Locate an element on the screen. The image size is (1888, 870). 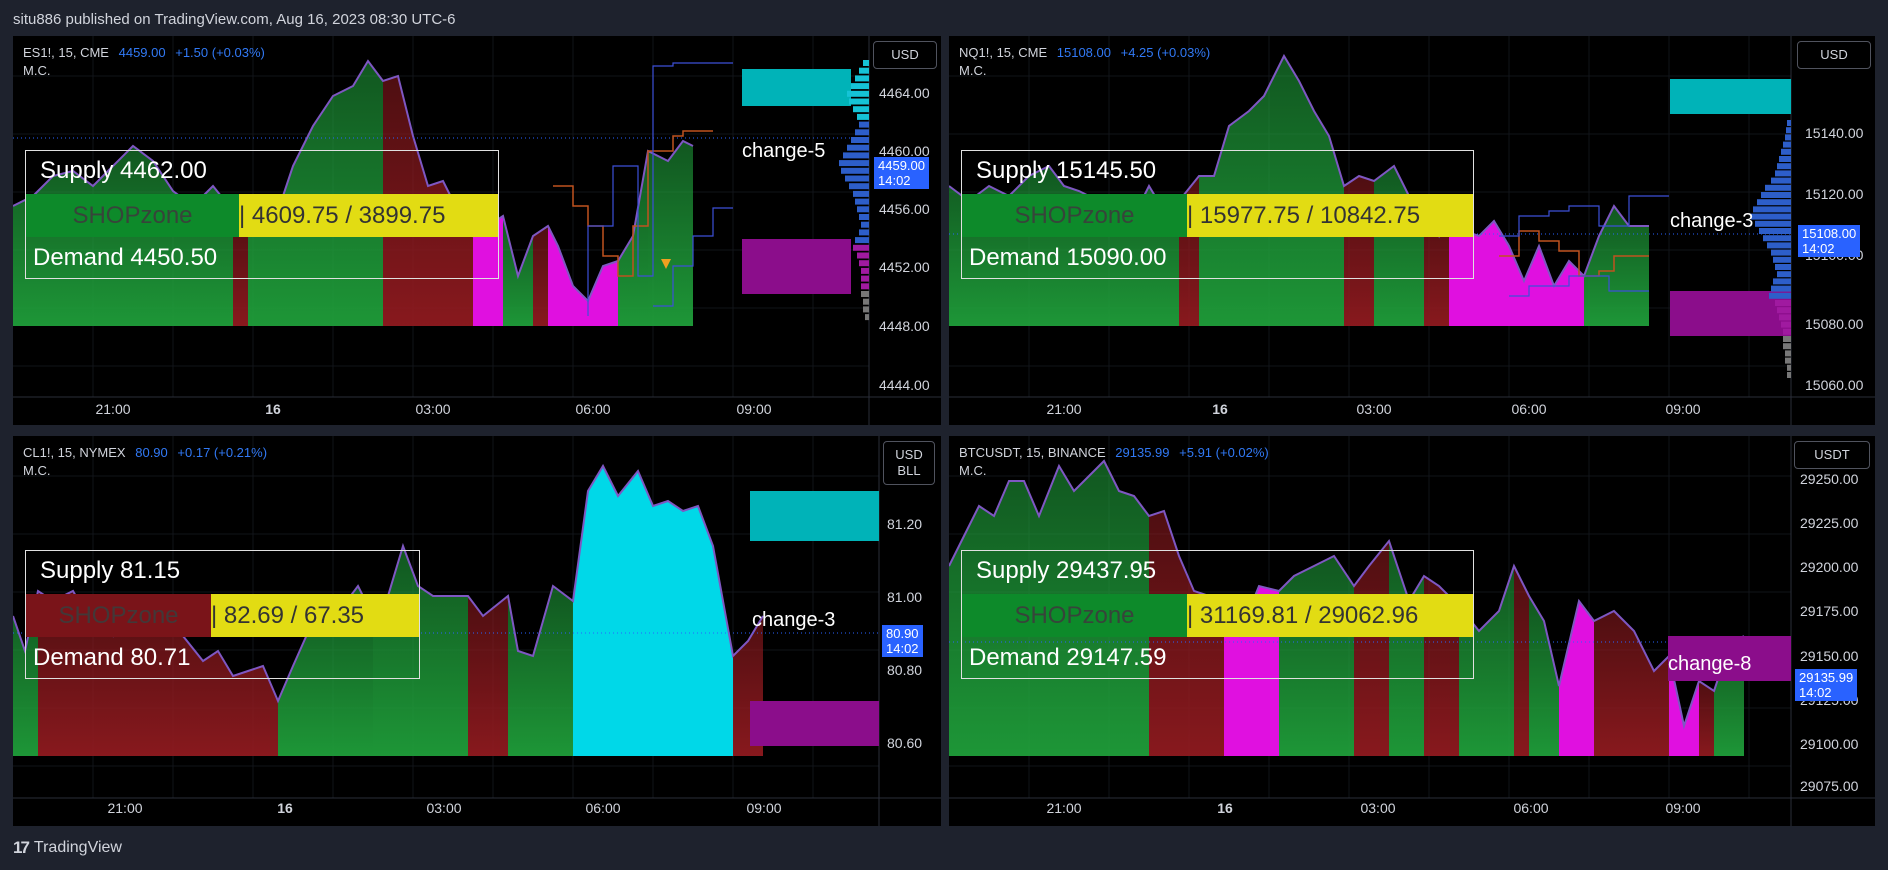
price-axis-label: 29150.00 is located at coordinates (1829, 656).